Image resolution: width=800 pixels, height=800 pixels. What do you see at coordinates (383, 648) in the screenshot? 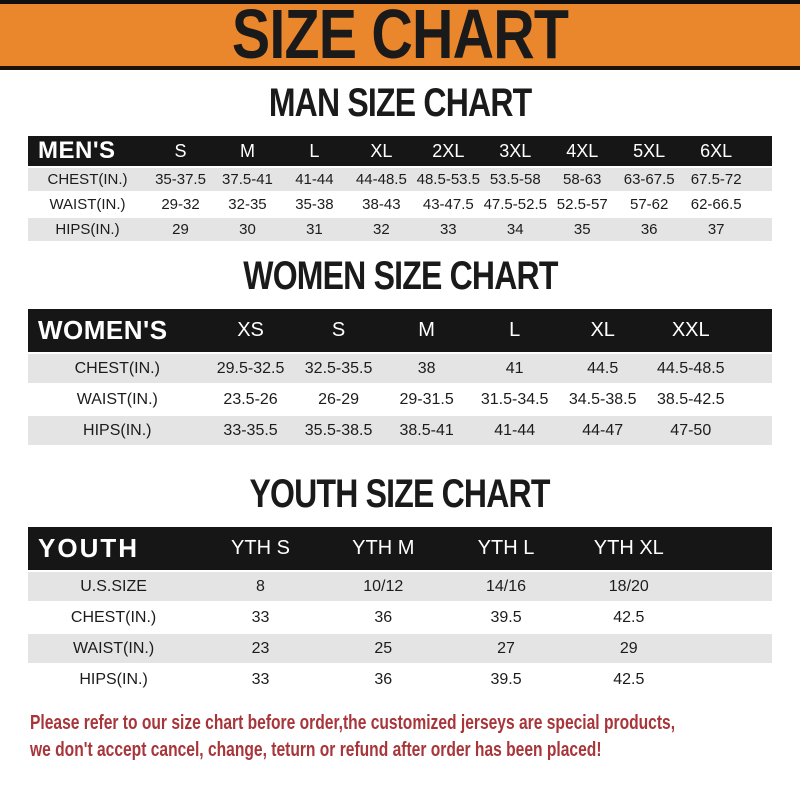
I see `size-value-cell: 25` at bounding box center [383, 648].